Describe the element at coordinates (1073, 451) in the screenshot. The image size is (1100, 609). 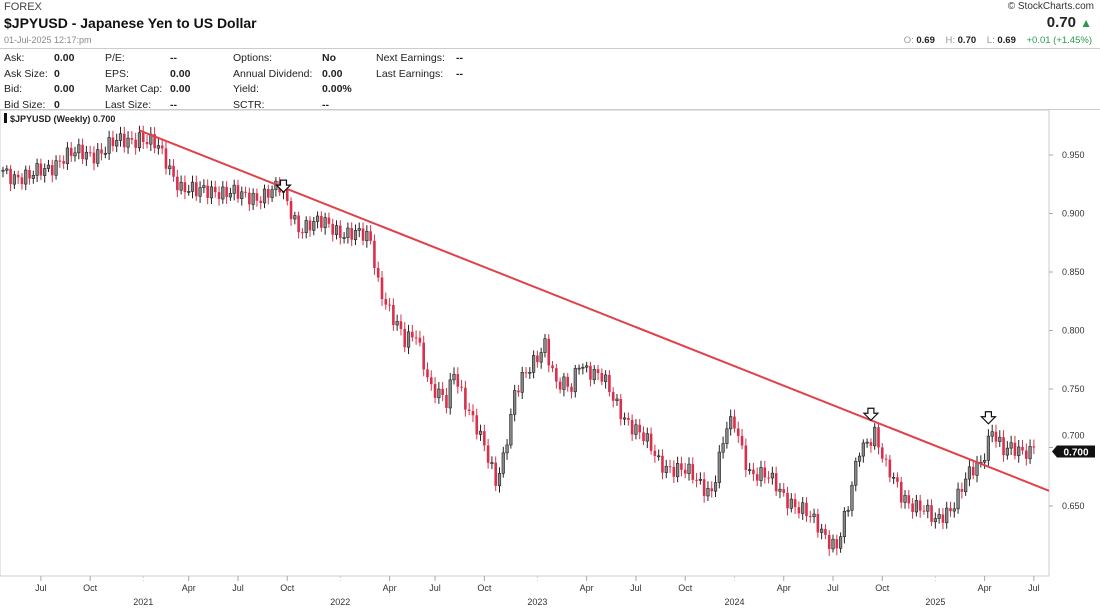
I see `price-marker` at that location.